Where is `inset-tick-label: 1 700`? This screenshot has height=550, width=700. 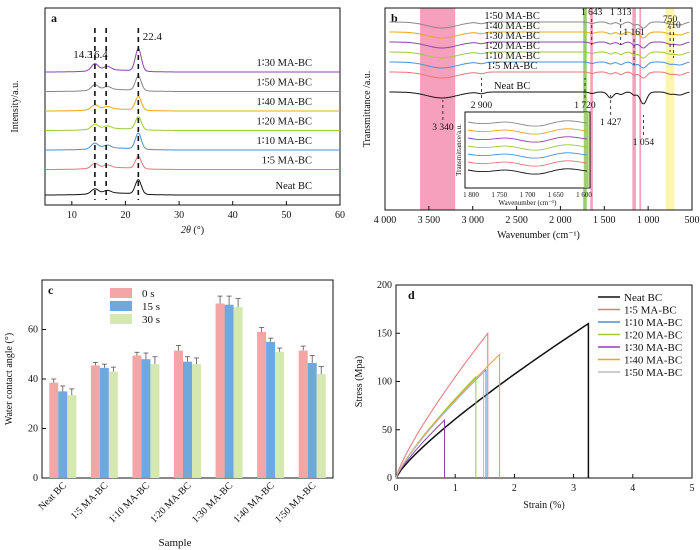
inset-tick-label: 1 700 is located at coordinates (528, 195).